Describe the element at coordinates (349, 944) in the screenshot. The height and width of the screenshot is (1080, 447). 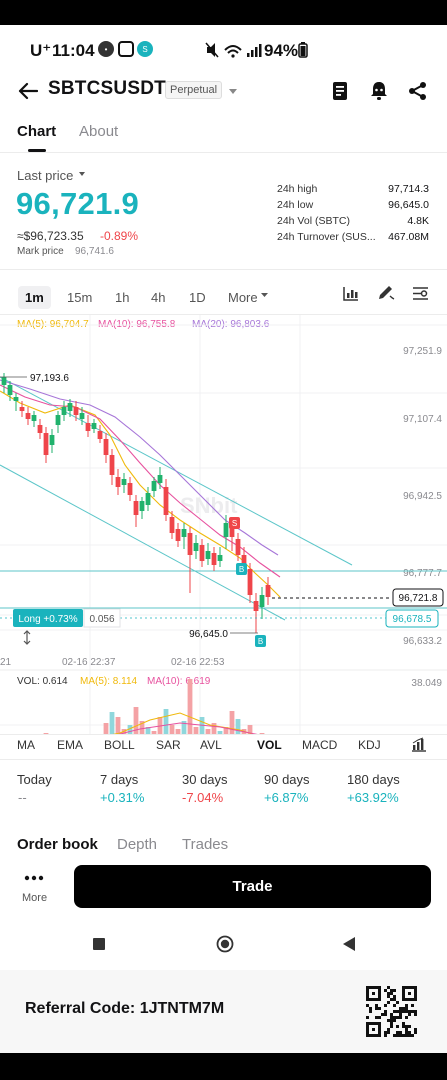
I see `nav-back-icon` at that location.